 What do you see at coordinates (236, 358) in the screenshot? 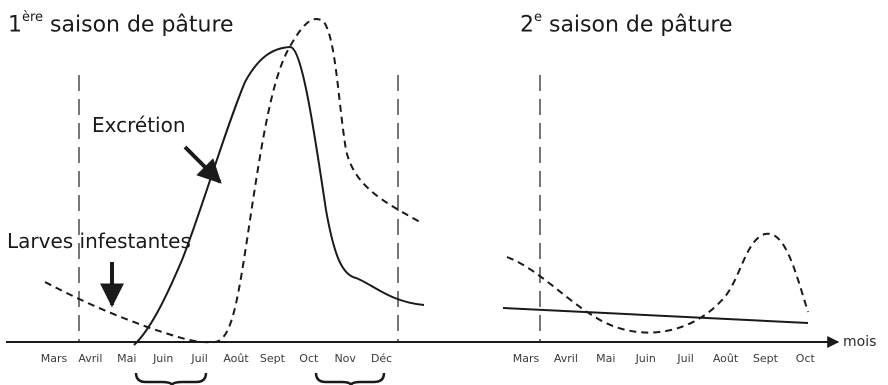
I see `season1-month-label: Août` at bounding box center [236, 358].